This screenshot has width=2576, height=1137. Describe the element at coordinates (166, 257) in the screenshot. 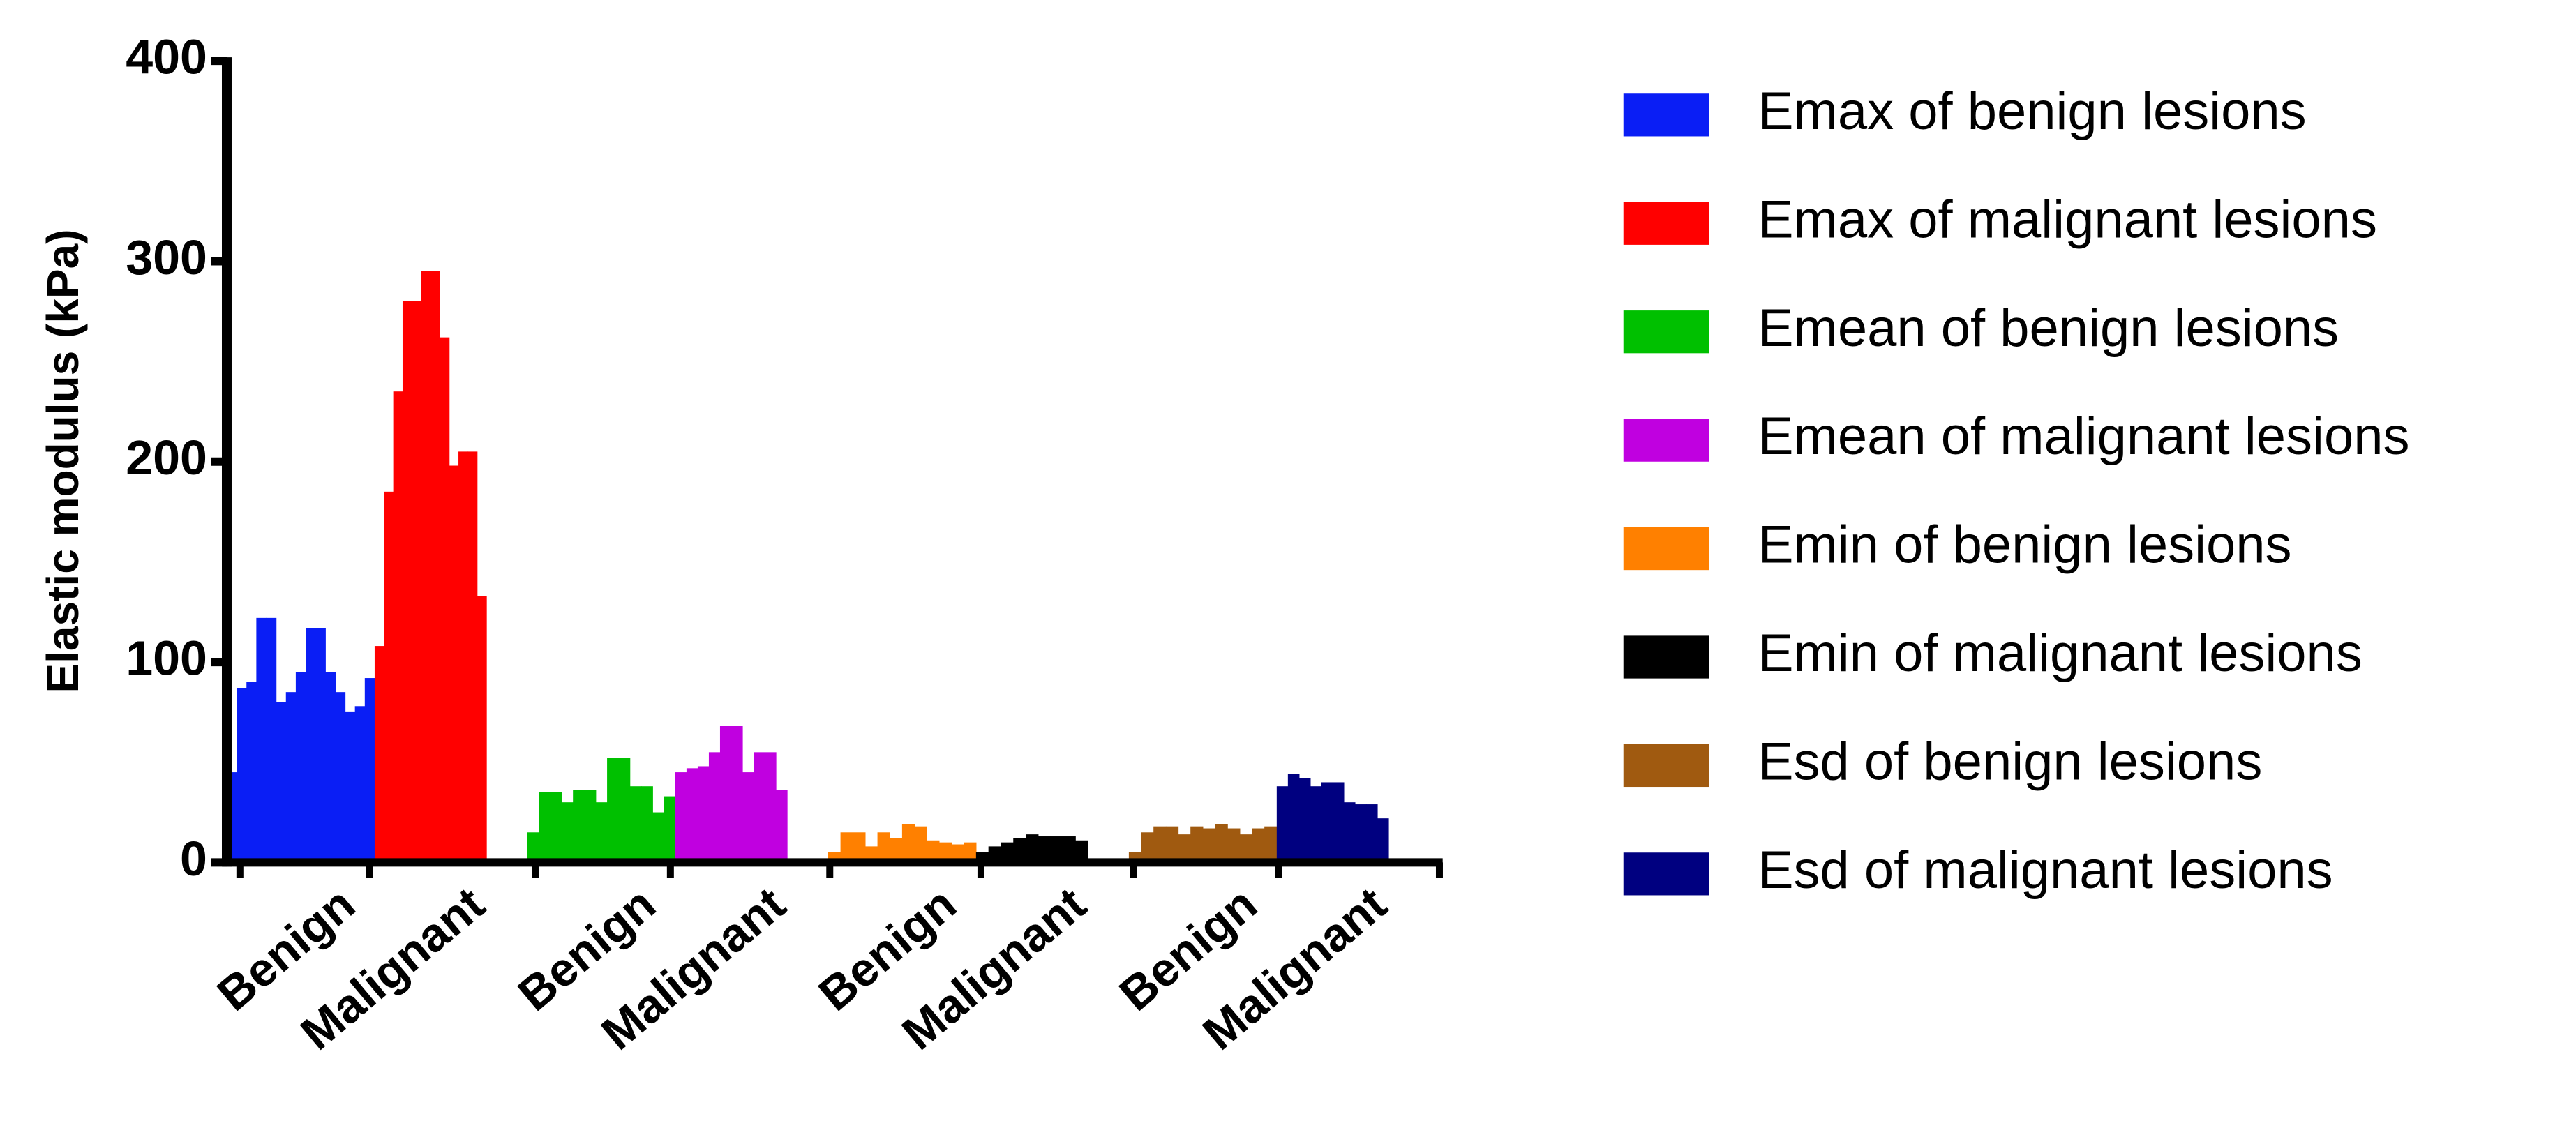

I see `y-tick-label: 300` at that location.